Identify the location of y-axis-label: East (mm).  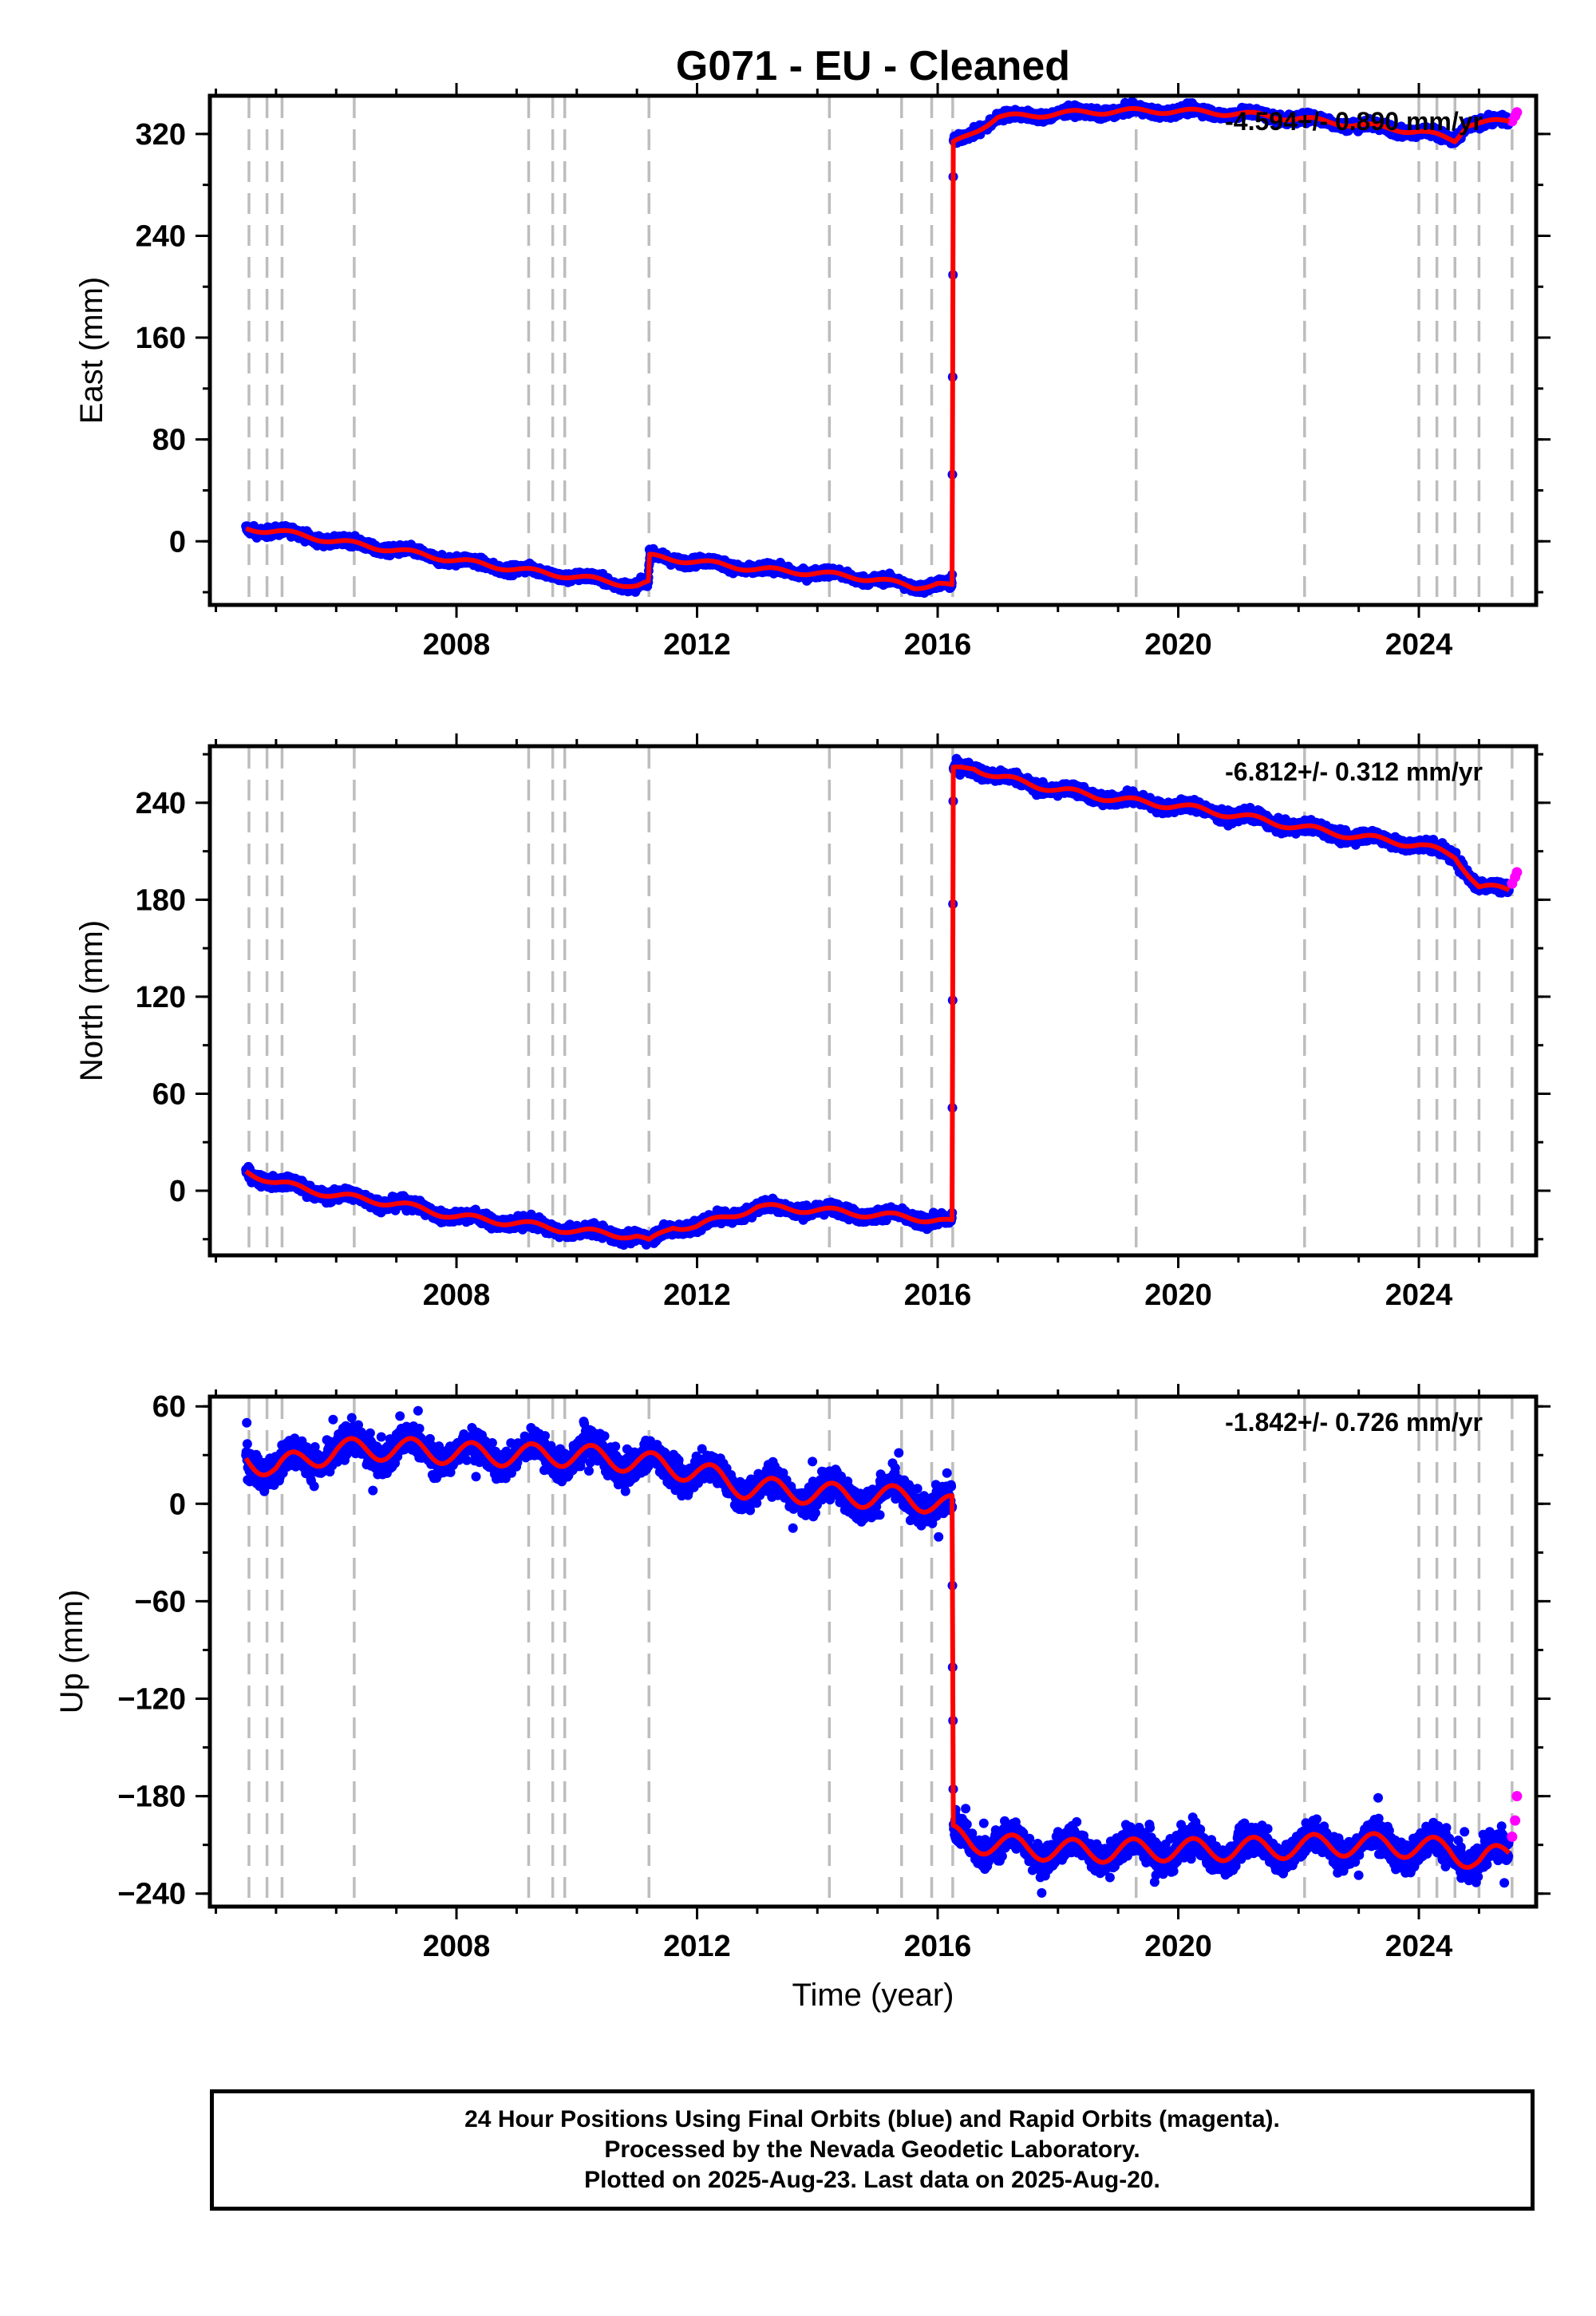
(91, 350).